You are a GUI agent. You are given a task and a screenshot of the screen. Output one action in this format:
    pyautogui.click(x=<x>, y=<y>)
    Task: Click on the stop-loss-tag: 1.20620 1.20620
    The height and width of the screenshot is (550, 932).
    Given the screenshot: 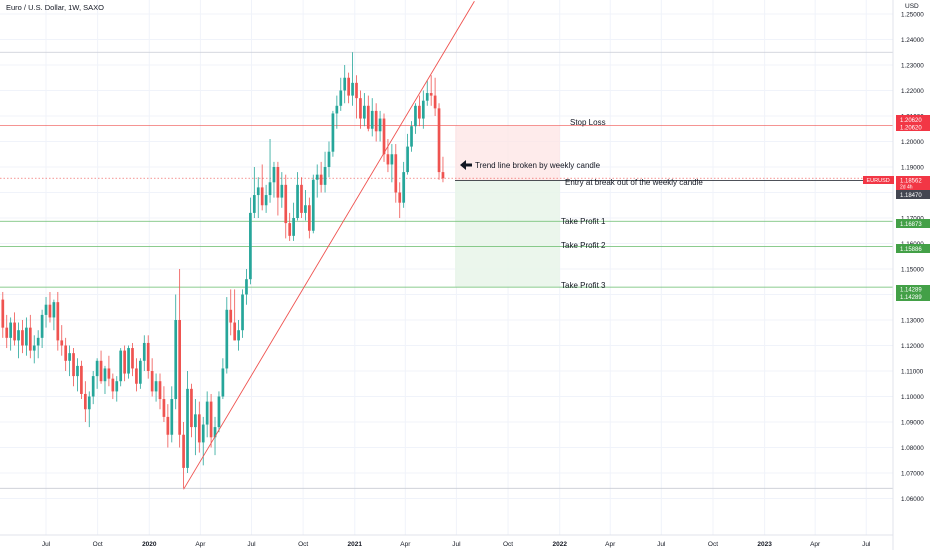 What is the action you would take?
    pyautogui.click(x=913, y=123)
    